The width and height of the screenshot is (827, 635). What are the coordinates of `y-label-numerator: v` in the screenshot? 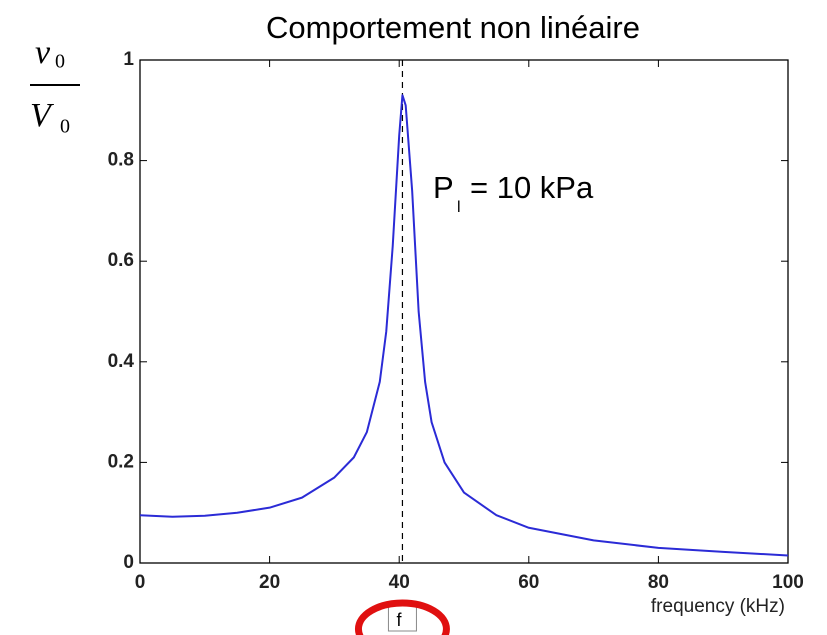 It's located at (43, 52).